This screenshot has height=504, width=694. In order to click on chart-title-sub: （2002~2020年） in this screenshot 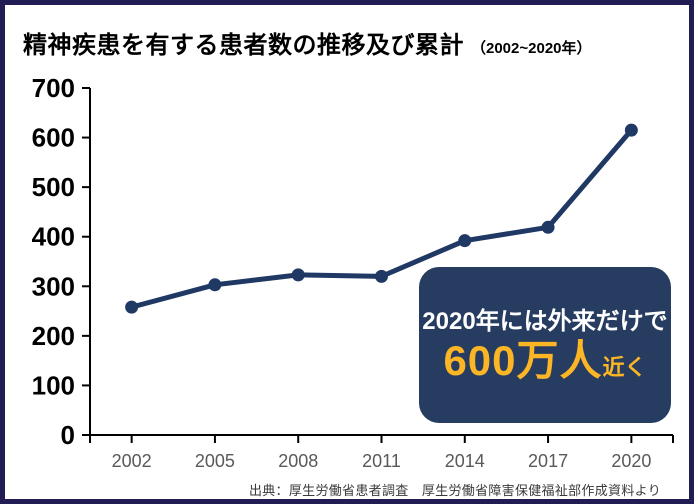, I will do `click(531, 48)`.